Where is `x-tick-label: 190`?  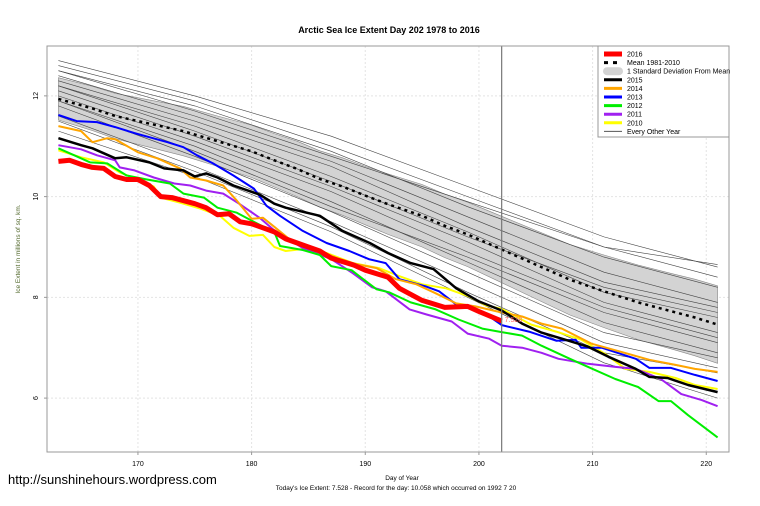 x-tick-label: 190 is located at coordinates (365, 464).